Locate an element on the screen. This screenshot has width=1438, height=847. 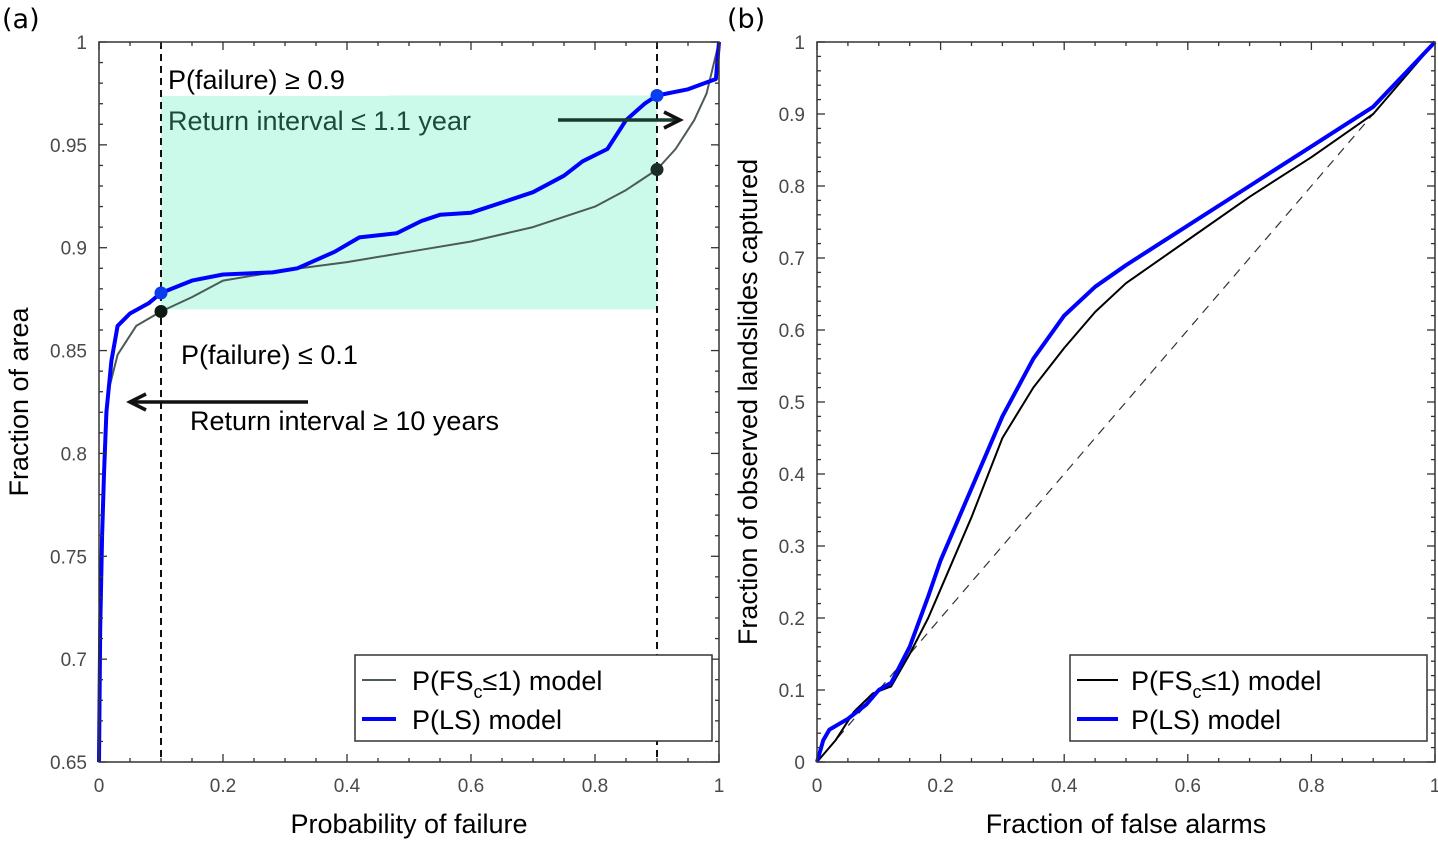
y-tick-label: 0.85 is located at coordinates (68, 352).